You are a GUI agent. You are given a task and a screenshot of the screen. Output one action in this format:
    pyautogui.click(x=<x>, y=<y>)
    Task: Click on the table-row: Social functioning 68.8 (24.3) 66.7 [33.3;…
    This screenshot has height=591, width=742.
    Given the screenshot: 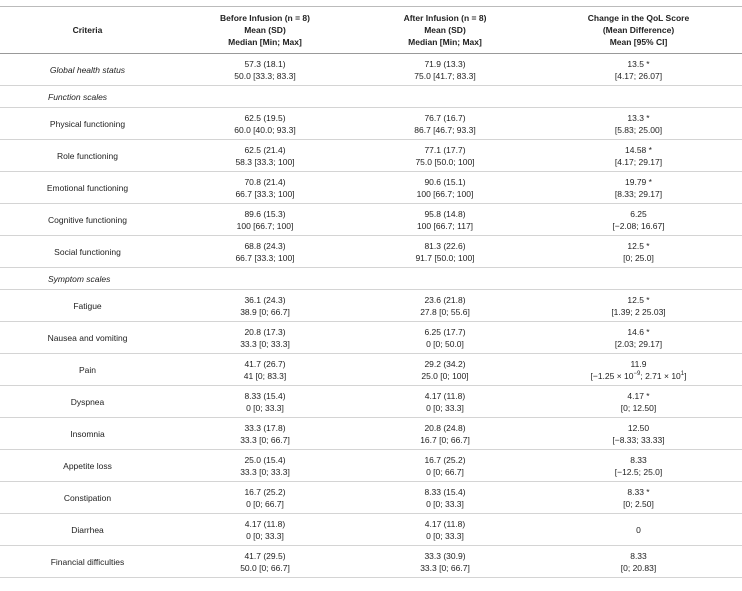 What is the action you would take?
    pyautogui.click(x=371, y=251)
    